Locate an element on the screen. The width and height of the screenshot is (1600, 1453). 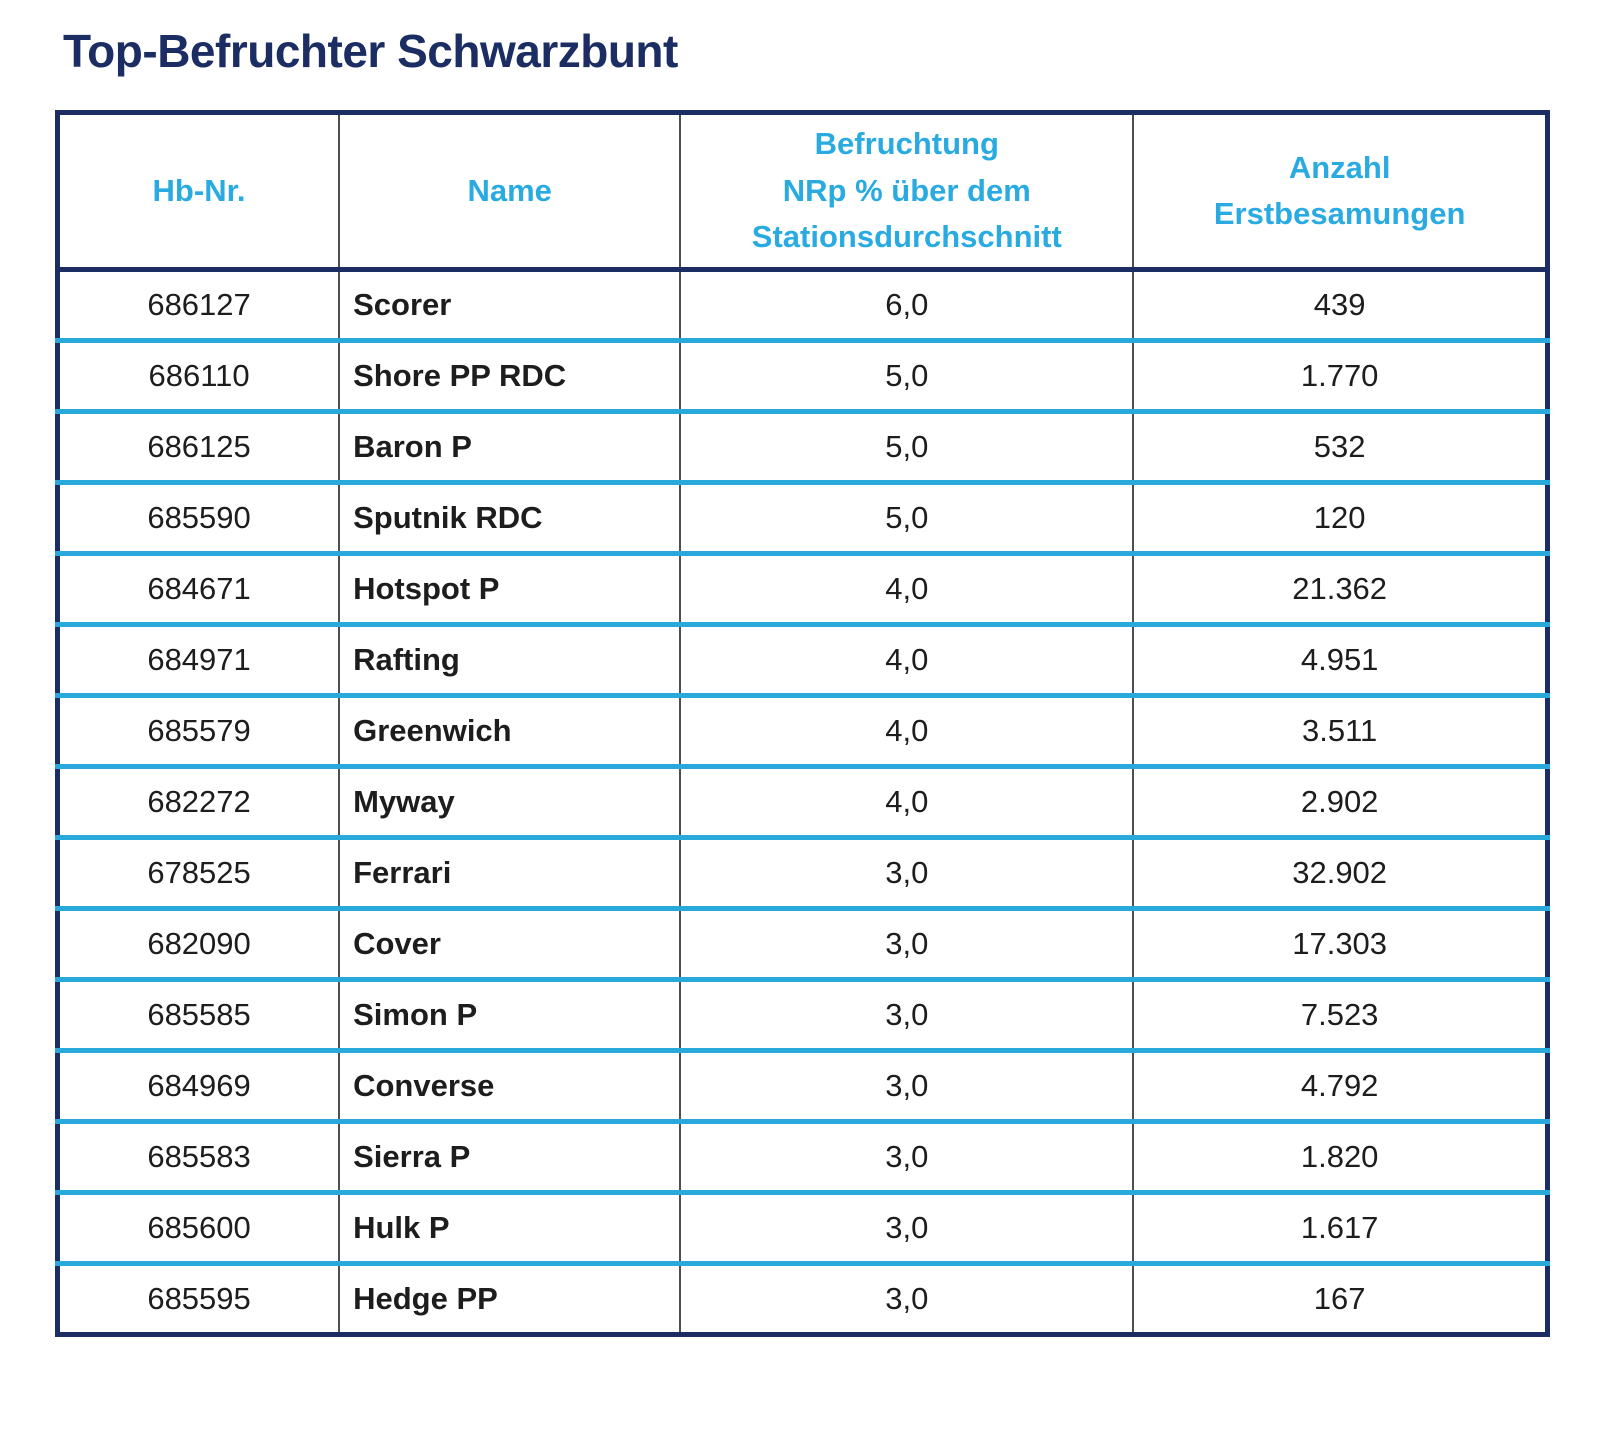
cell-hb-nr: 682090 is located at coordinates (199, 943).